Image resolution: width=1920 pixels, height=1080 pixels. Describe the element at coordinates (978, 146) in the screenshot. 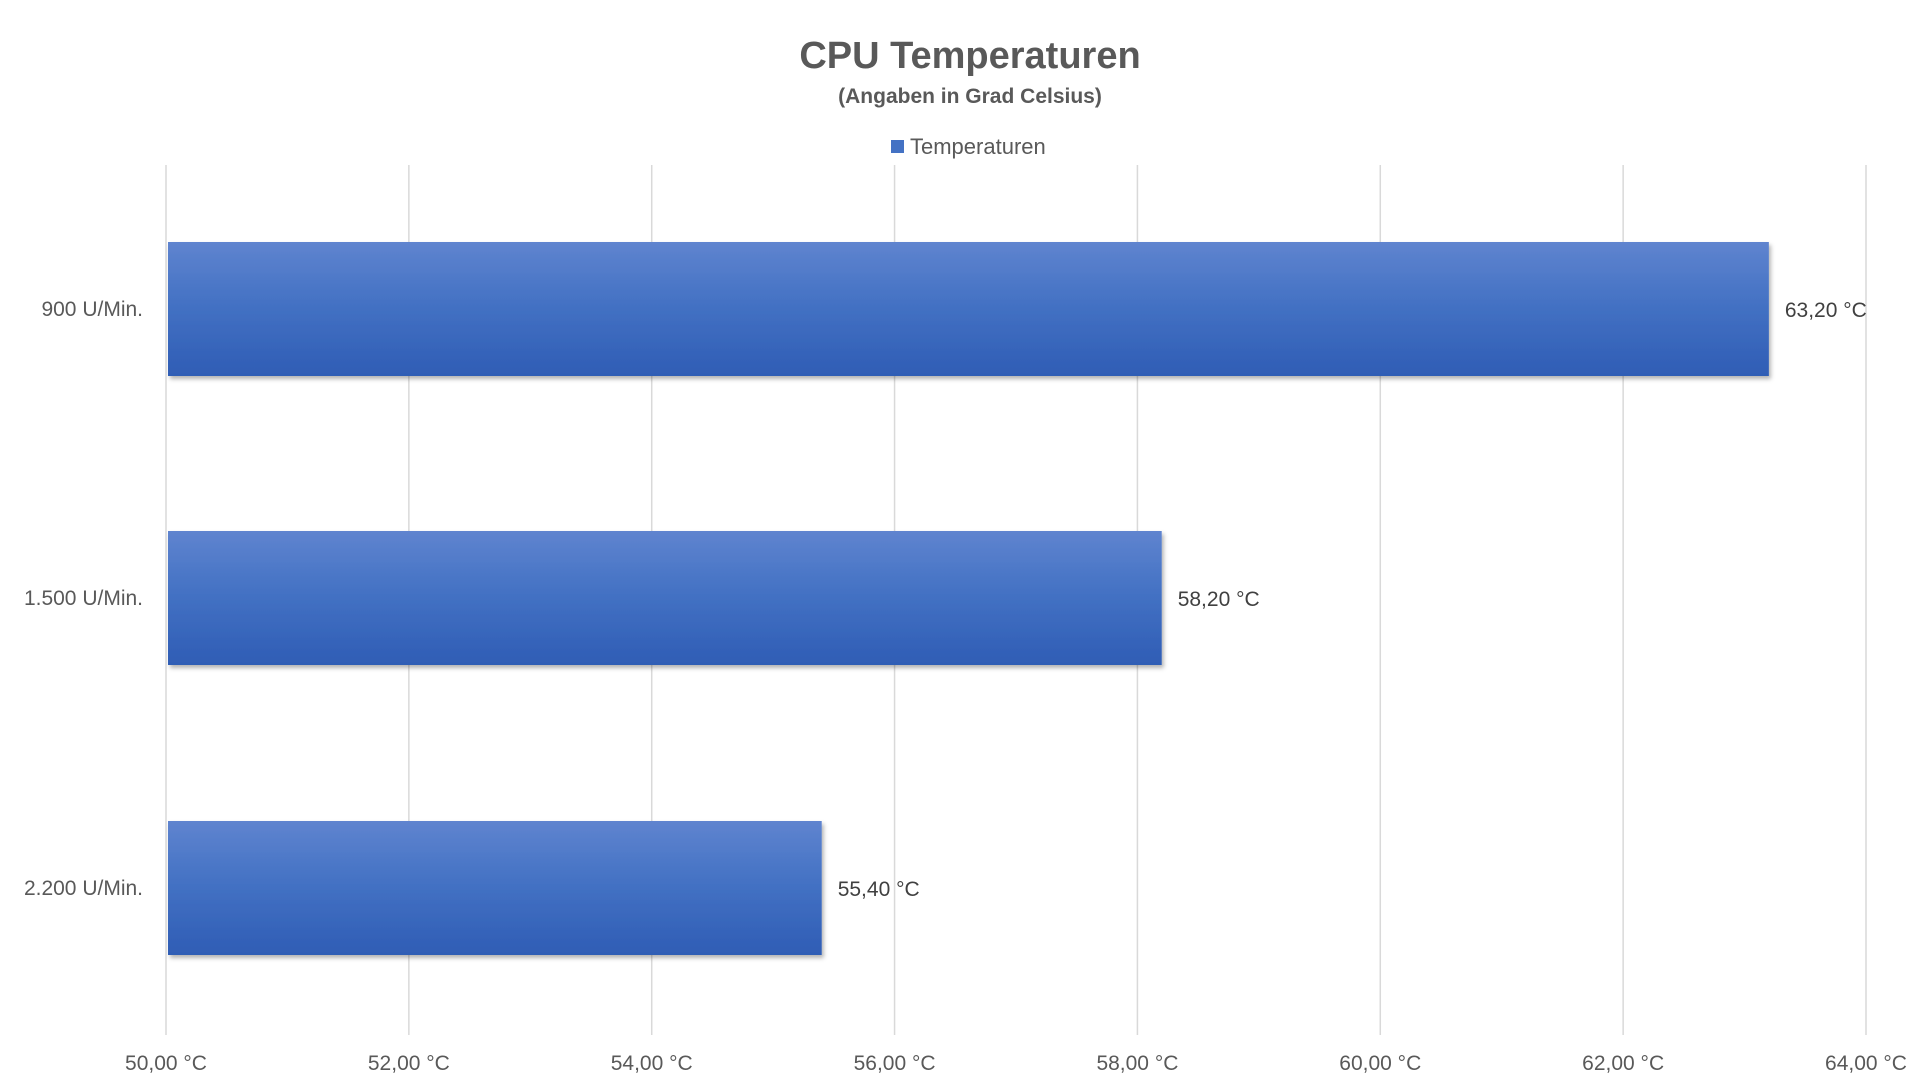

I see `legend-label: Temperaturen` at that location.